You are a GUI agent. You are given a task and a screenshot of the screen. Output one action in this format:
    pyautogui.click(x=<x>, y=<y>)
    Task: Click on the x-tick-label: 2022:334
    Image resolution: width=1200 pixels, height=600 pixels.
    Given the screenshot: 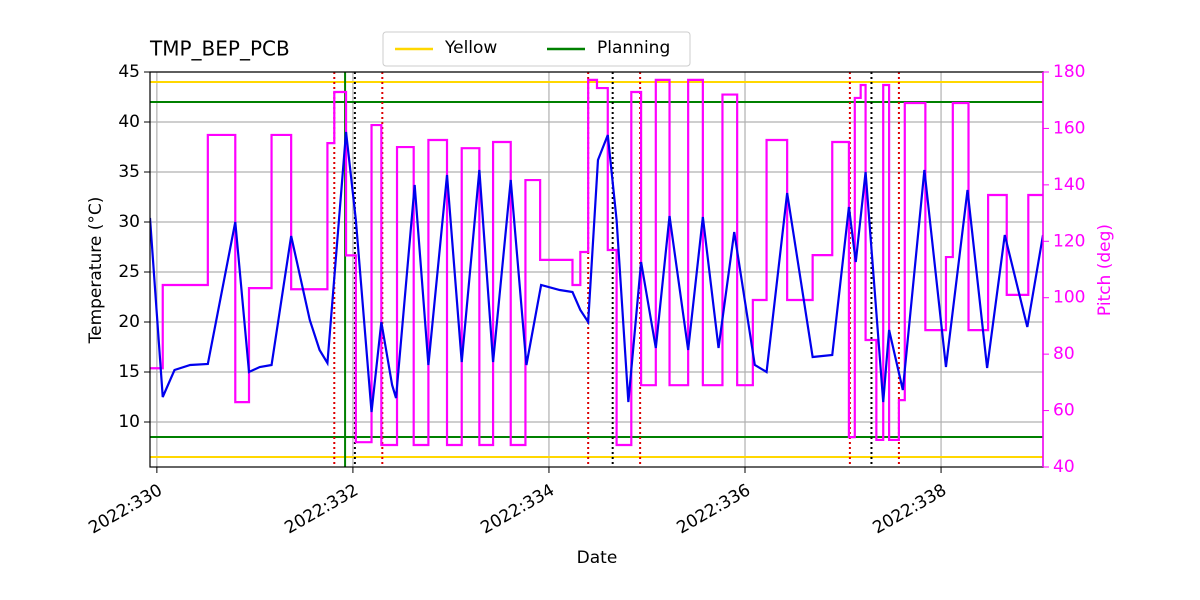 What is the action you would take?
    pyautogui.click(x=517, y=509)
    